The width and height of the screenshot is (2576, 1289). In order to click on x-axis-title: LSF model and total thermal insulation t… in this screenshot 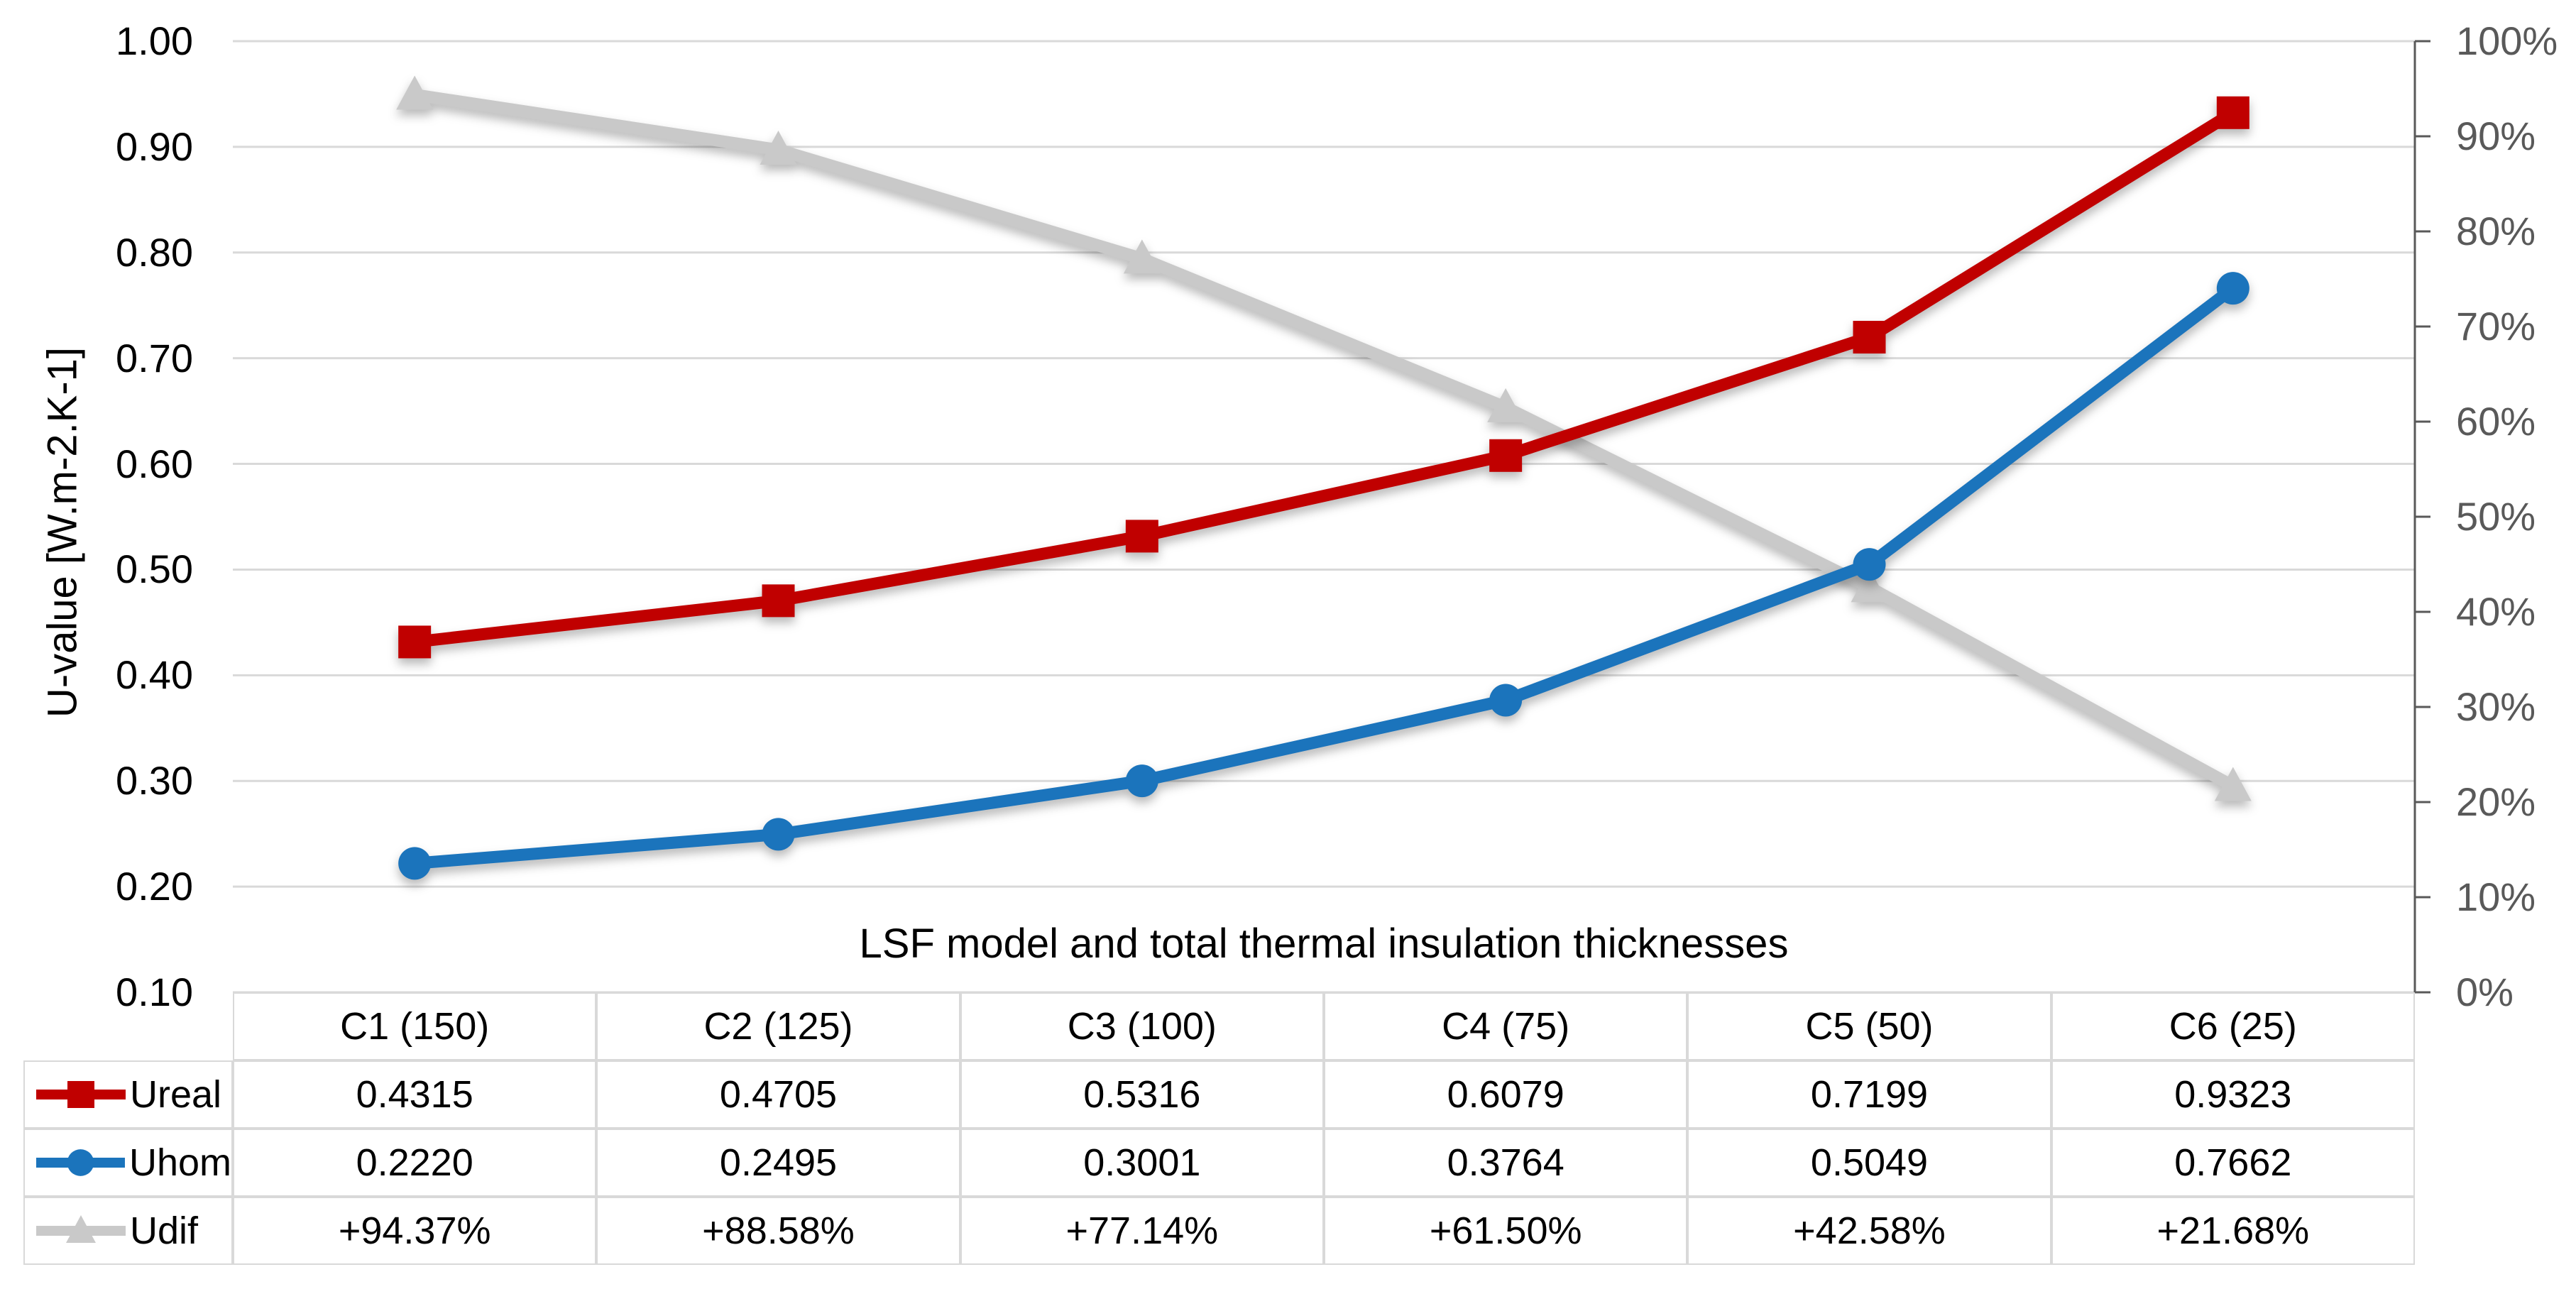, I will do `click(1324, 944)`.